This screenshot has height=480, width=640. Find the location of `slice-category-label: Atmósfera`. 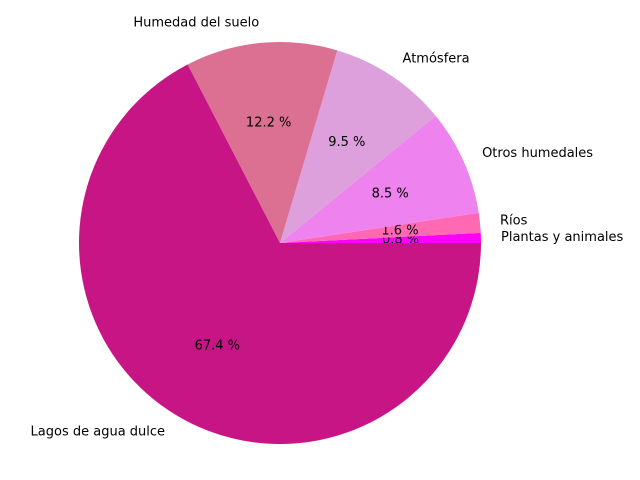

slice-category-label: Atmósfera is located at coordinates (436, 58).